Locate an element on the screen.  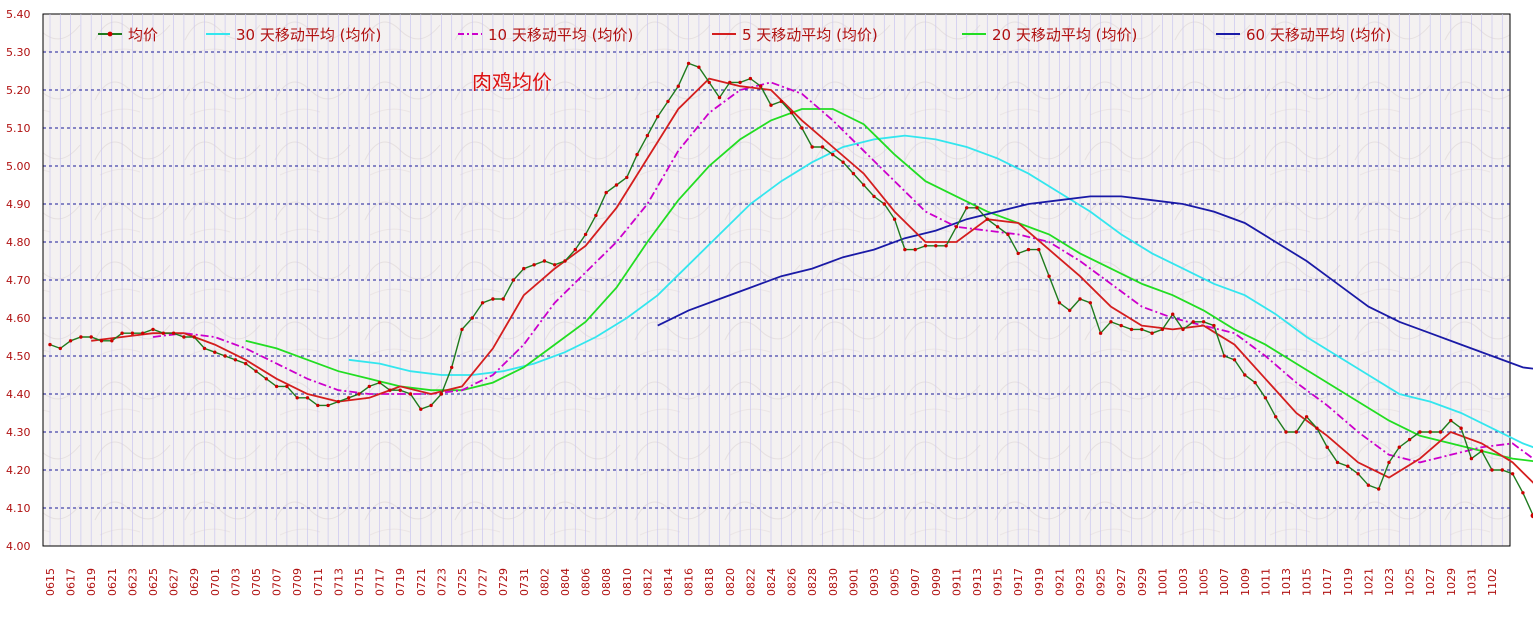
legend-marker is located at coordinates (110, 34).